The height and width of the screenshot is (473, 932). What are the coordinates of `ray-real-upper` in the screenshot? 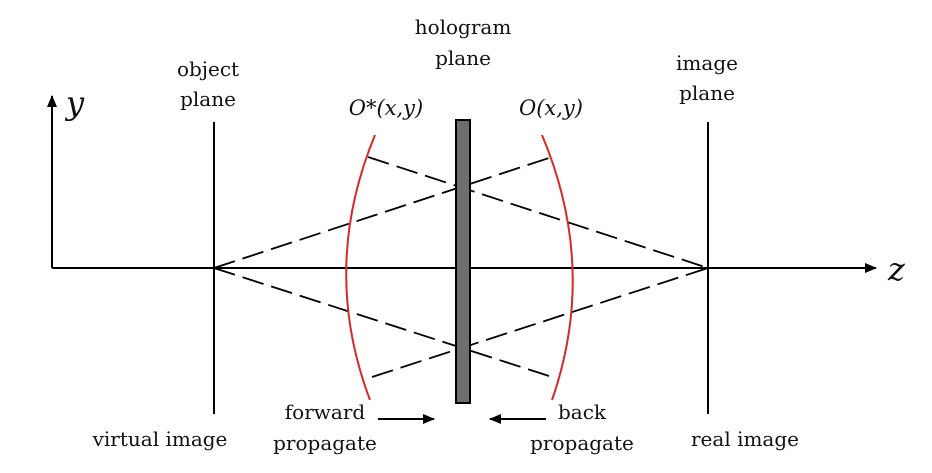 It's located at (538, 212).